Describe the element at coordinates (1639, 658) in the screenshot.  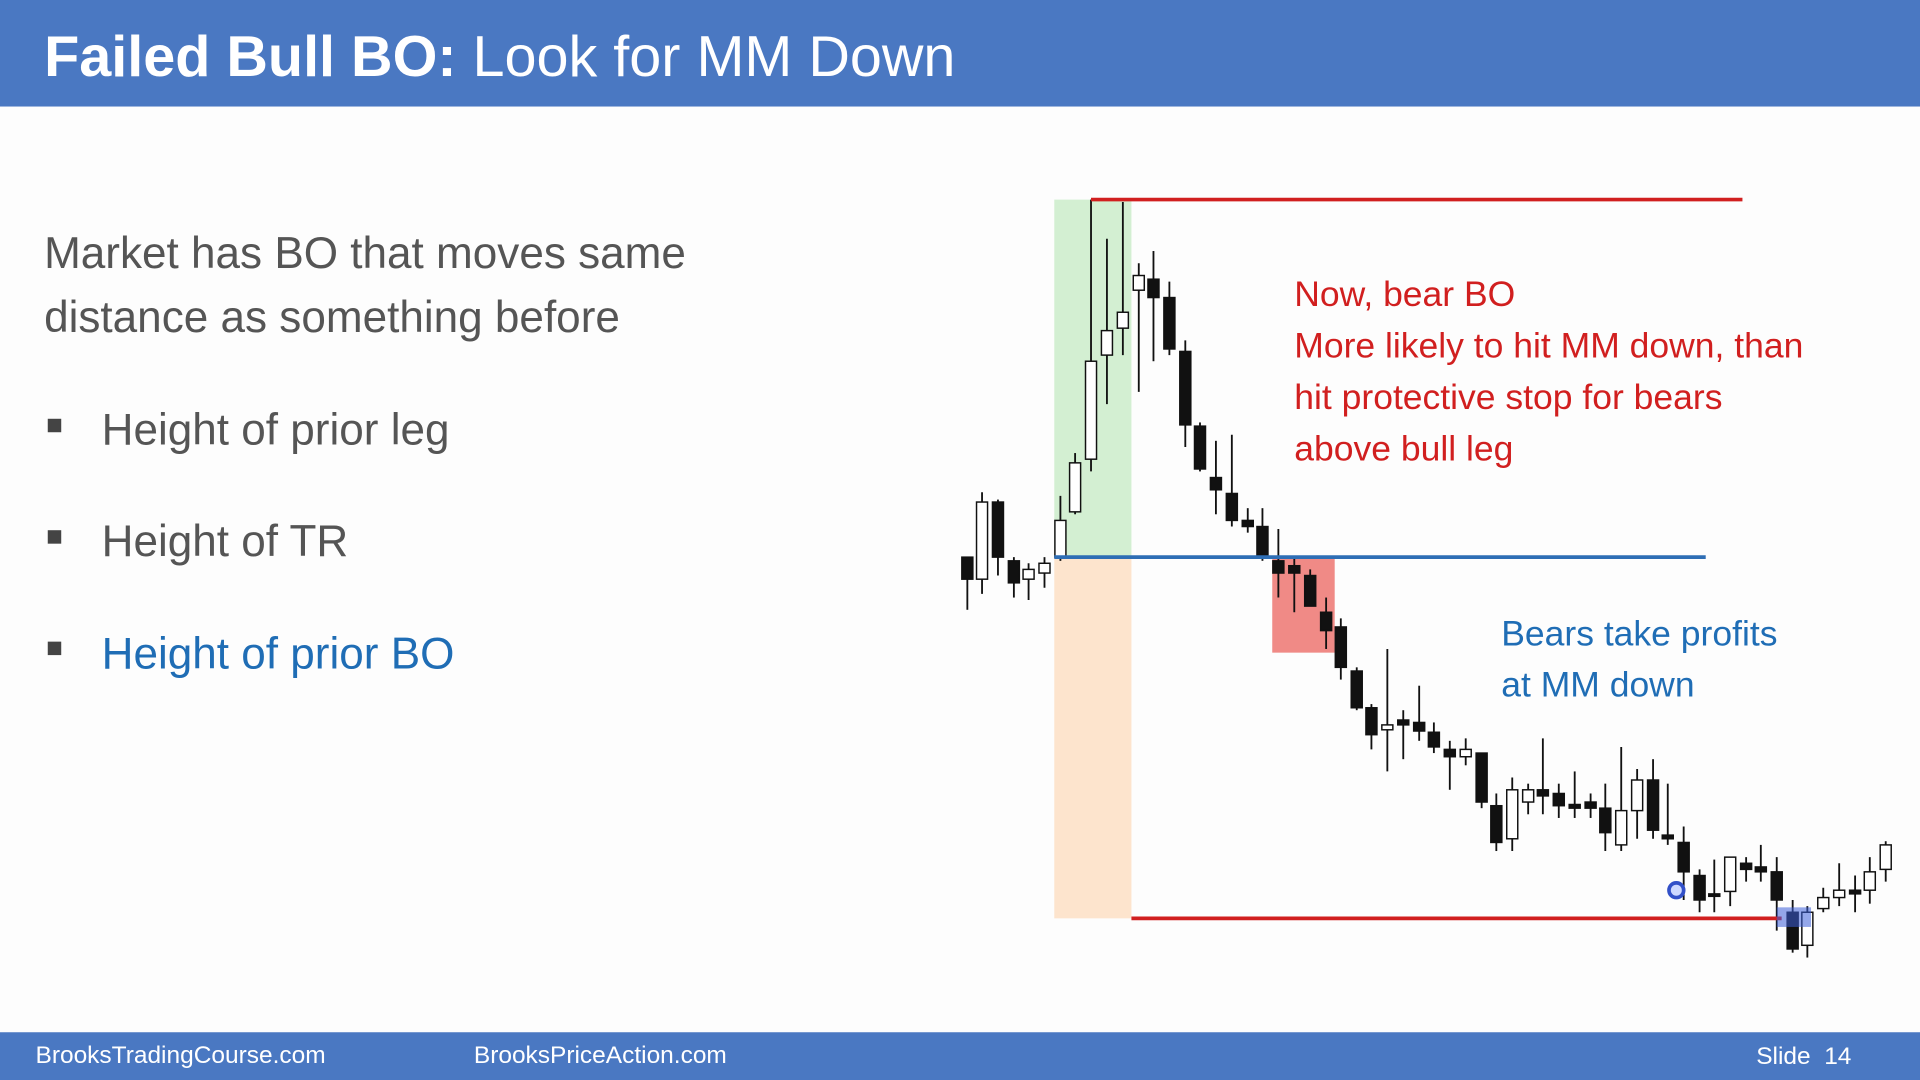
I see `profits-note: Bears take profits at MM down` at that location.